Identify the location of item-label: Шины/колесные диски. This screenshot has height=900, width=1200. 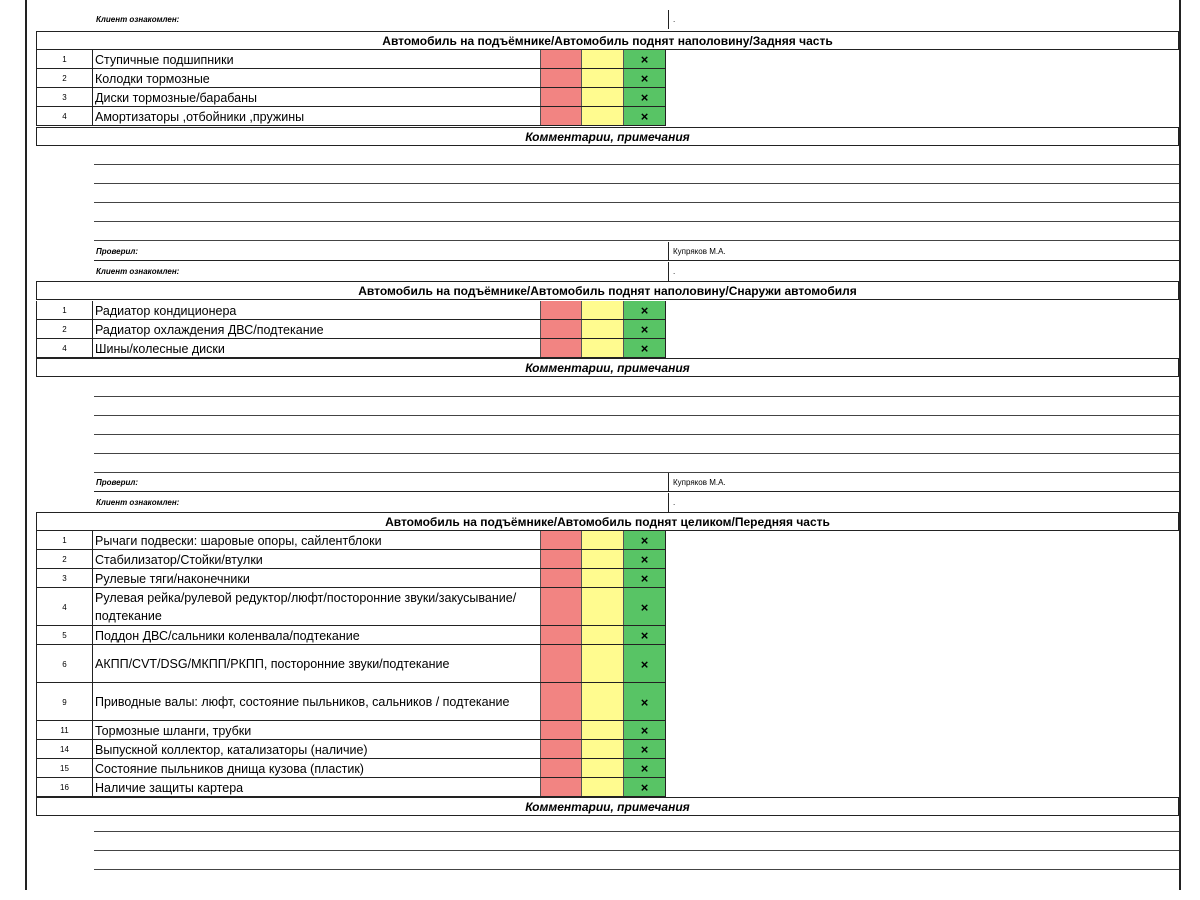
(160, 348).